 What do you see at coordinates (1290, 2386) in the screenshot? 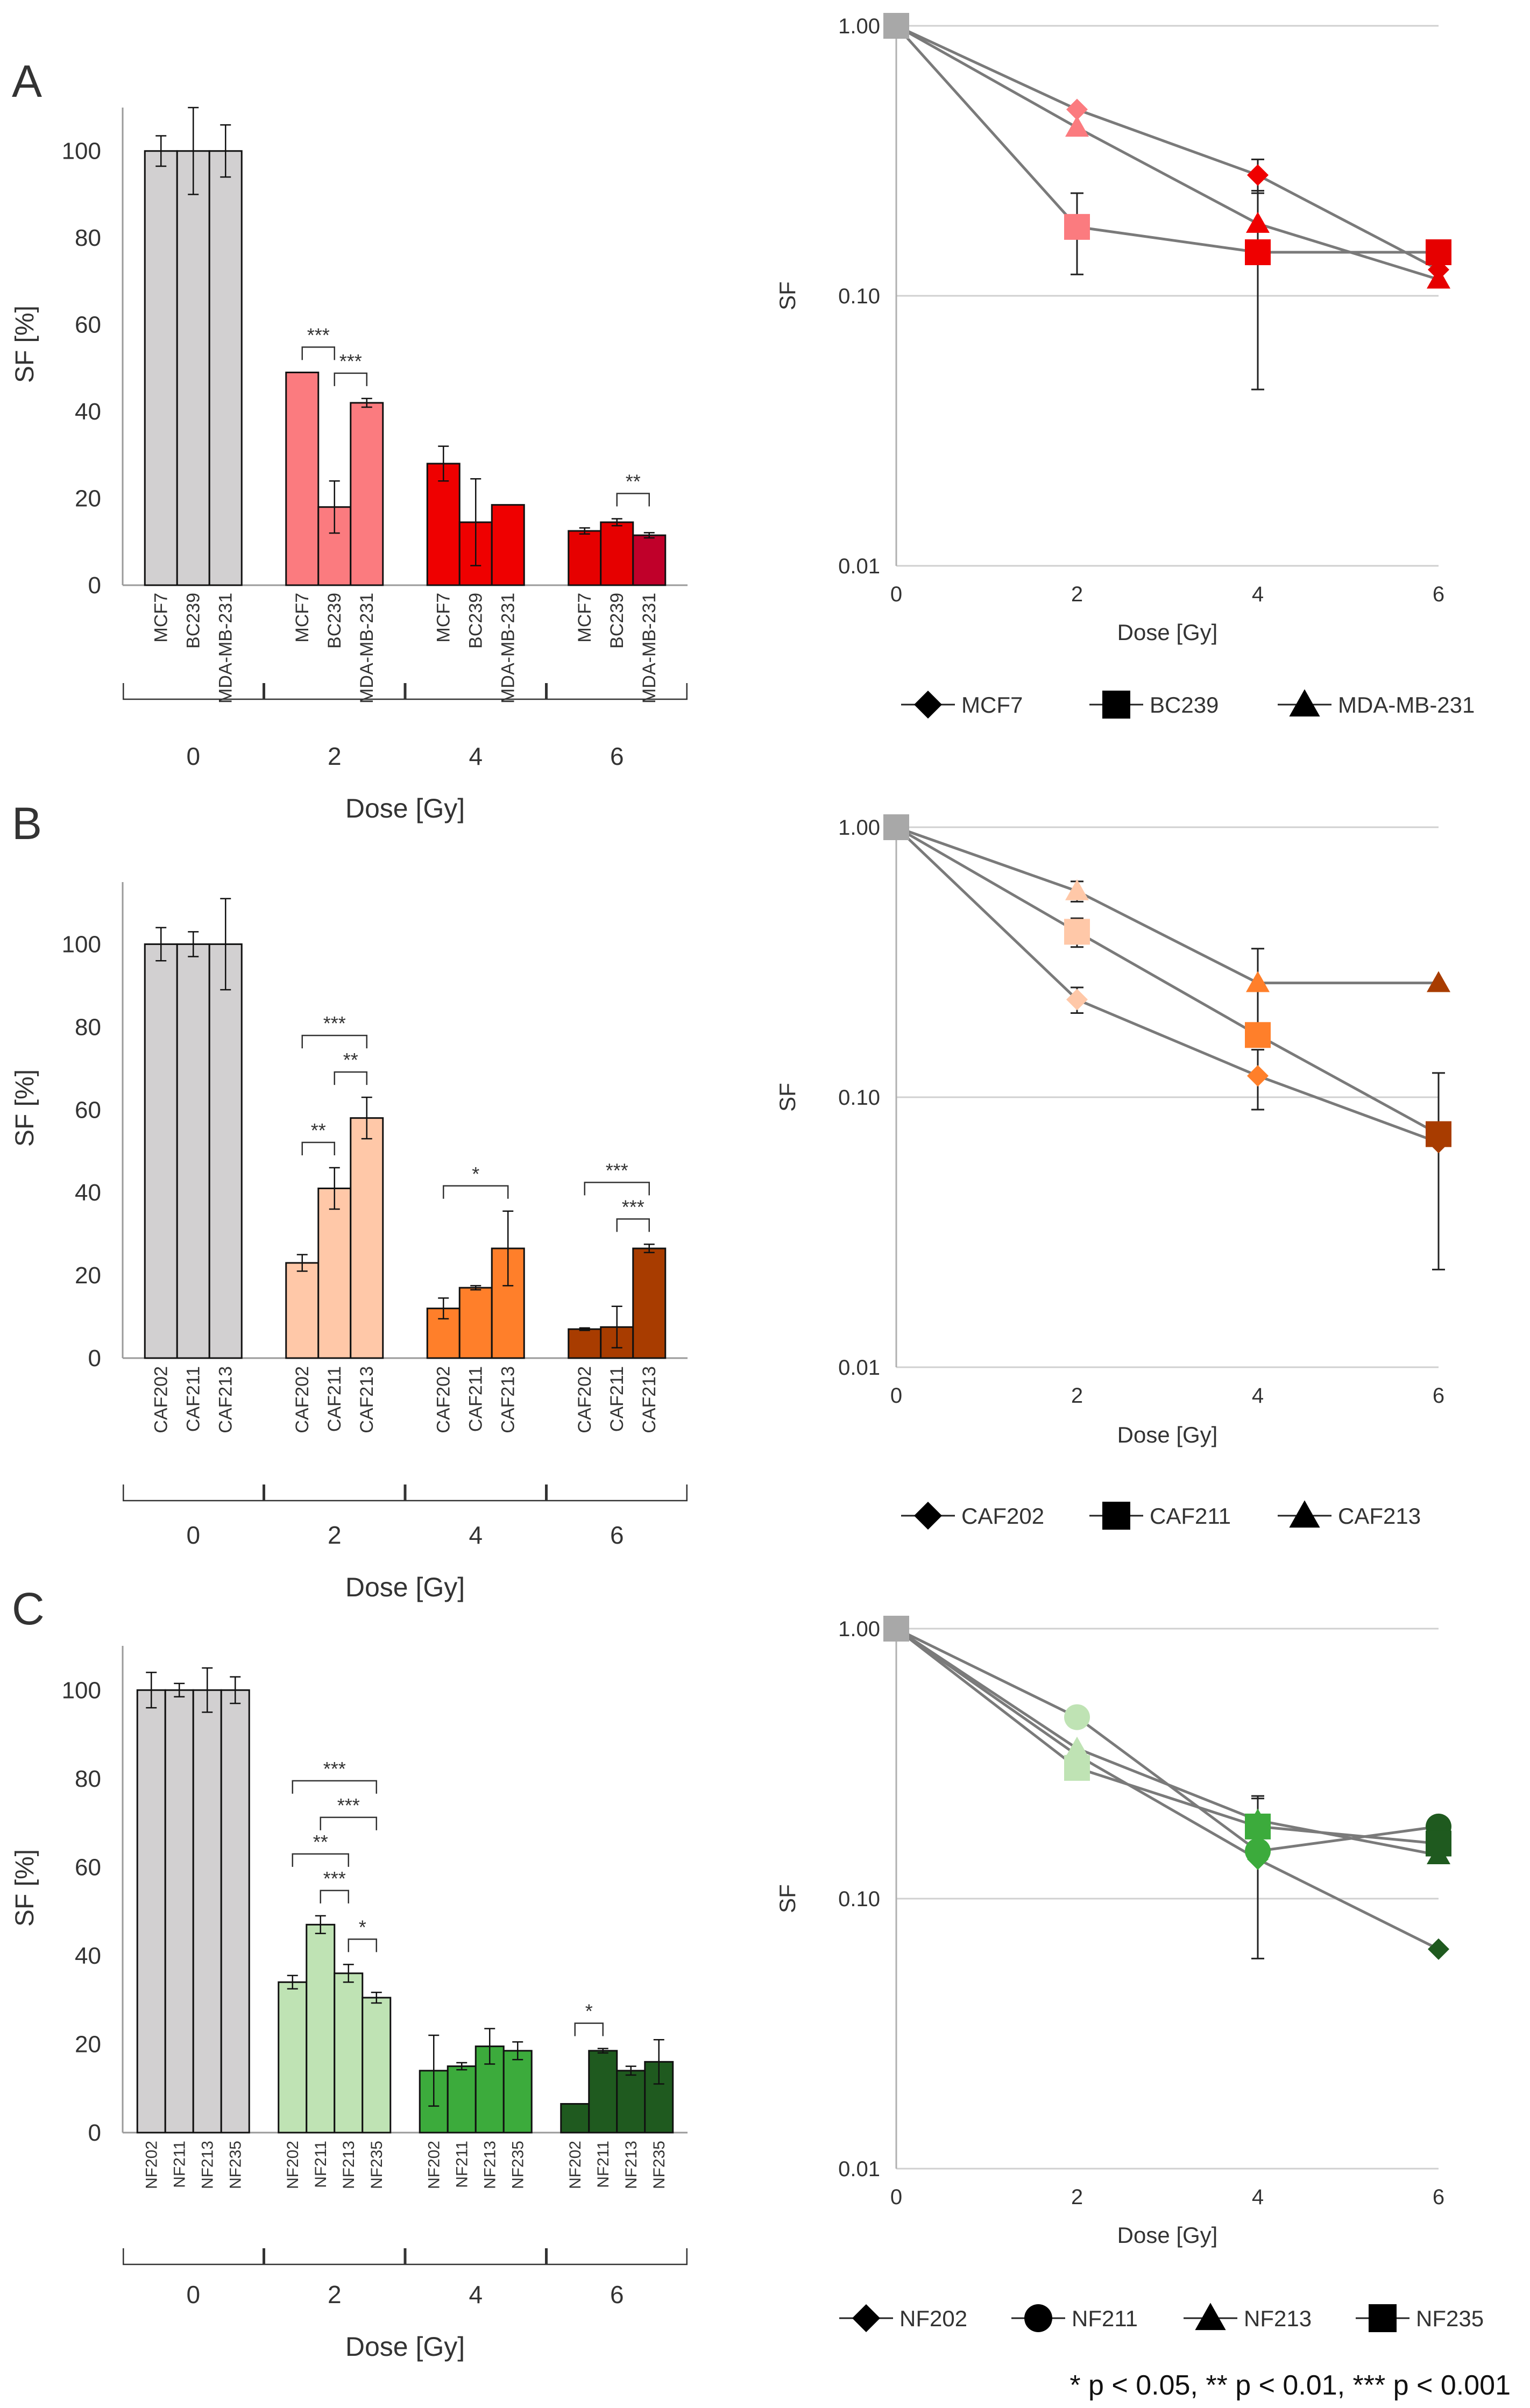
I see `significance-footnote: * p < 0.05, ** p < 0.01, *** p < 0.001` at bounding box center [1290, 2386].